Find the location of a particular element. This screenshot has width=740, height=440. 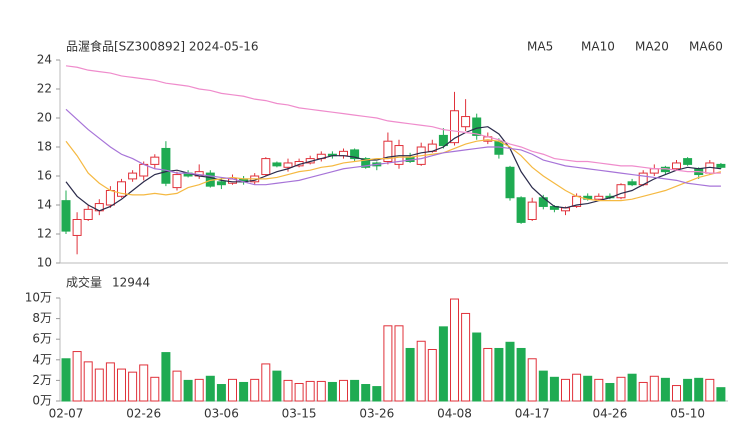

volume-last: 12944 is located at coordinates (131, 283).